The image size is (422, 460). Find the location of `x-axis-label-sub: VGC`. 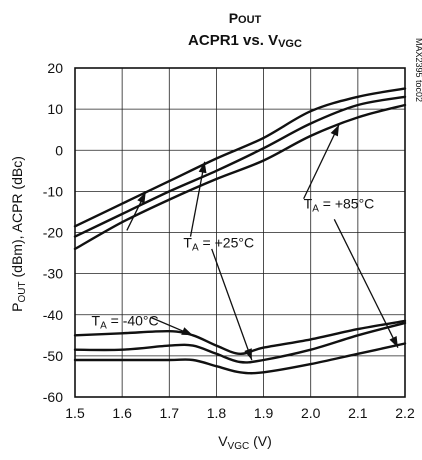

x-axis-label-sub: VGC is located at coordinates (239, 446).